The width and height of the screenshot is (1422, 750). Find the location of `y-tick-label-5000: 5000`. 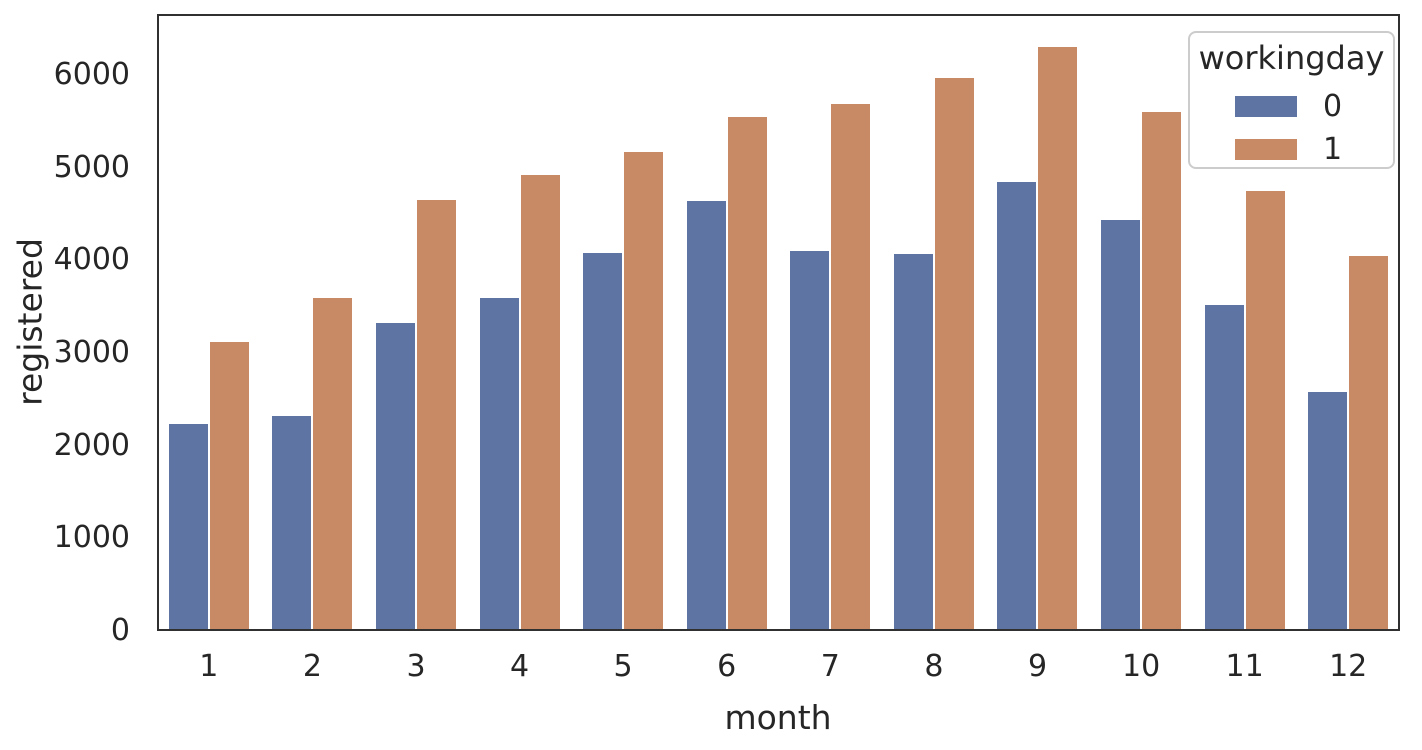

y-tick-label-5000: 5000 is located at coordinates (91, 167).